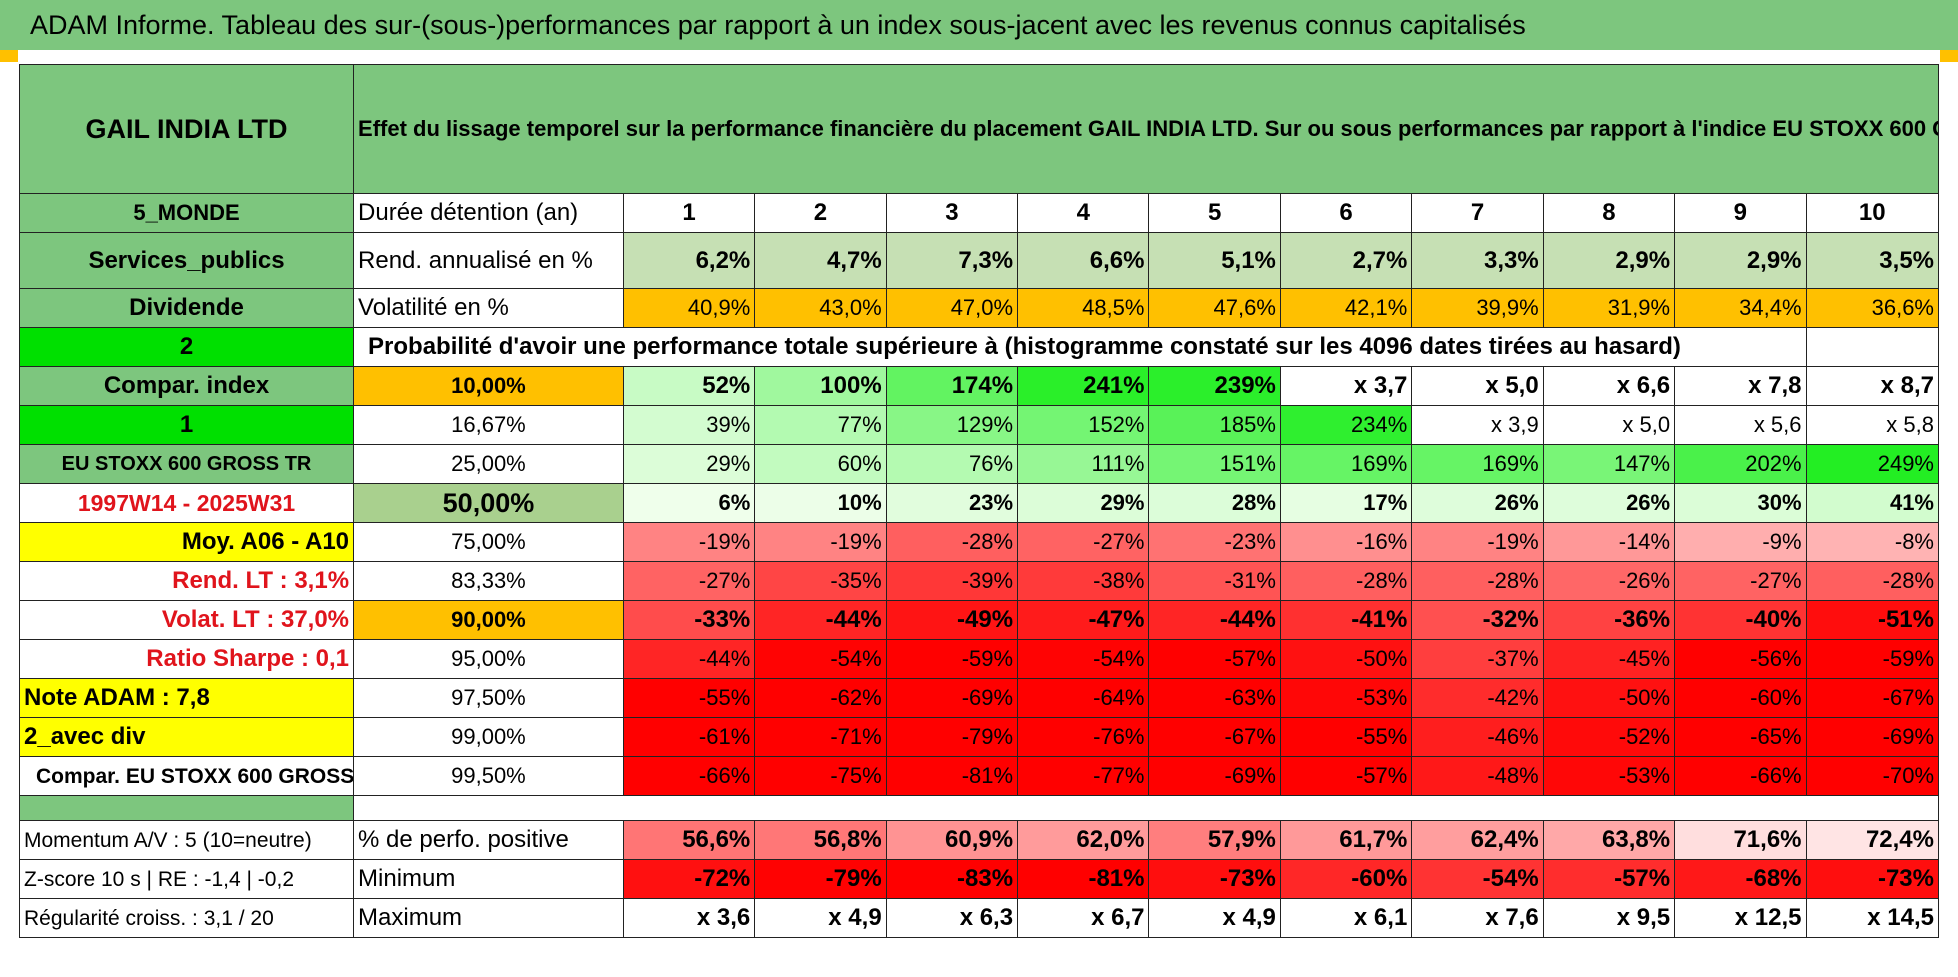  What do you see at coordinates (488, 213) in the screenshot?
I see `holding-duration-label: Durée détention (an)` at bounding box center [488, 213].